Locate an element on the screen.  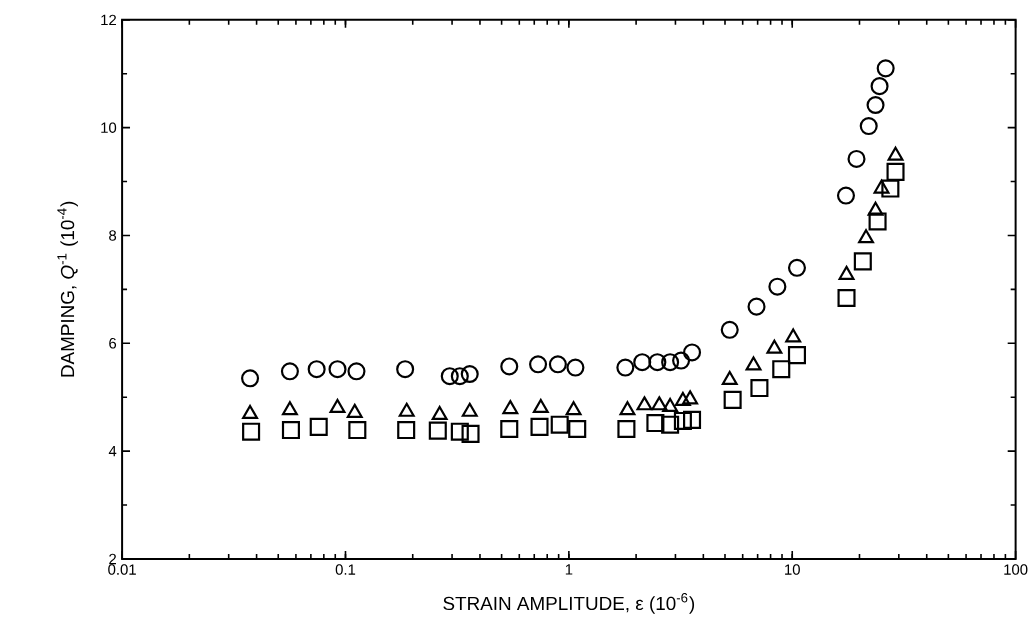
y-tick-label: 2 is located at coordinates (112, 558).